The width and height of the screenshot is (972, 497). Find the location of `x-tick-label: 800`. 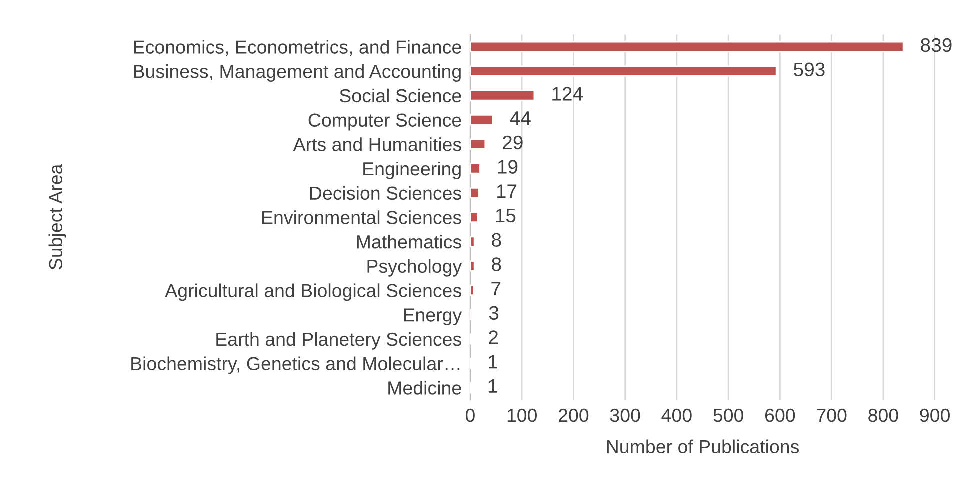

x-tick-label: 800 is located at coordinates (883, 415).